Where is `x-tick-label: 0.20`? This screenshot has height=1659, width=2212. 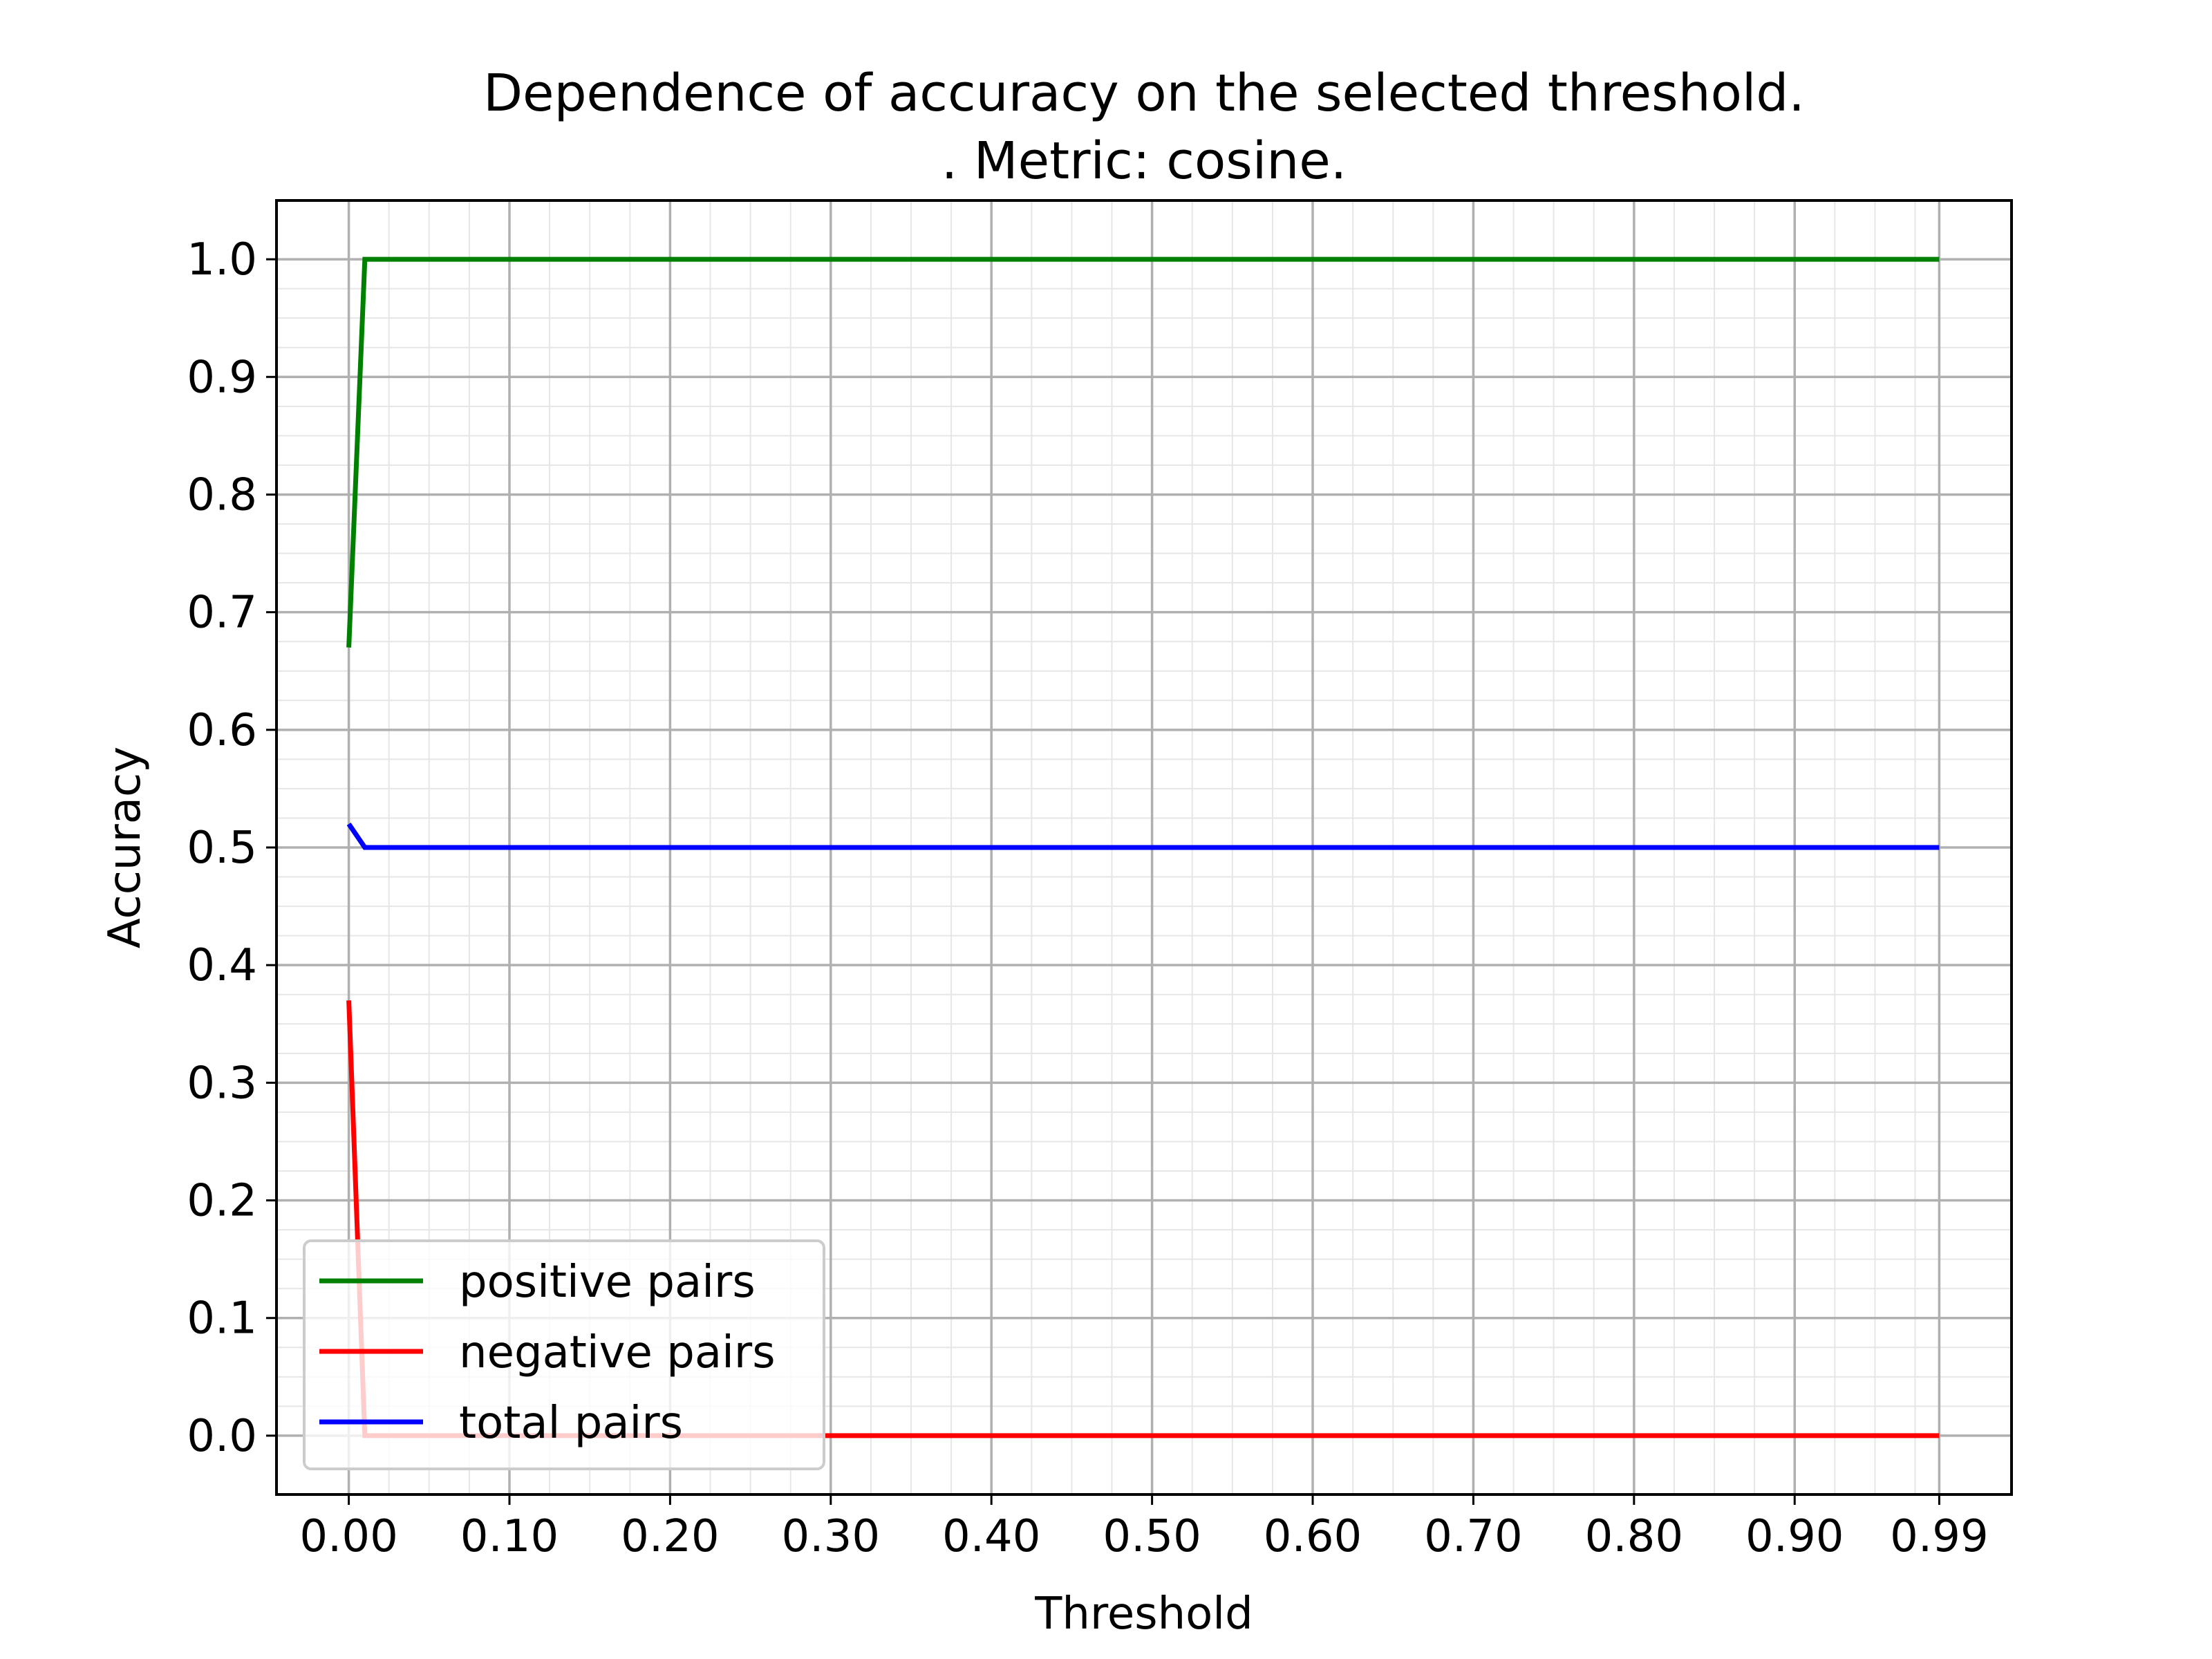 x-tick-label: 0.20 is located at coordinates (670, 1536).